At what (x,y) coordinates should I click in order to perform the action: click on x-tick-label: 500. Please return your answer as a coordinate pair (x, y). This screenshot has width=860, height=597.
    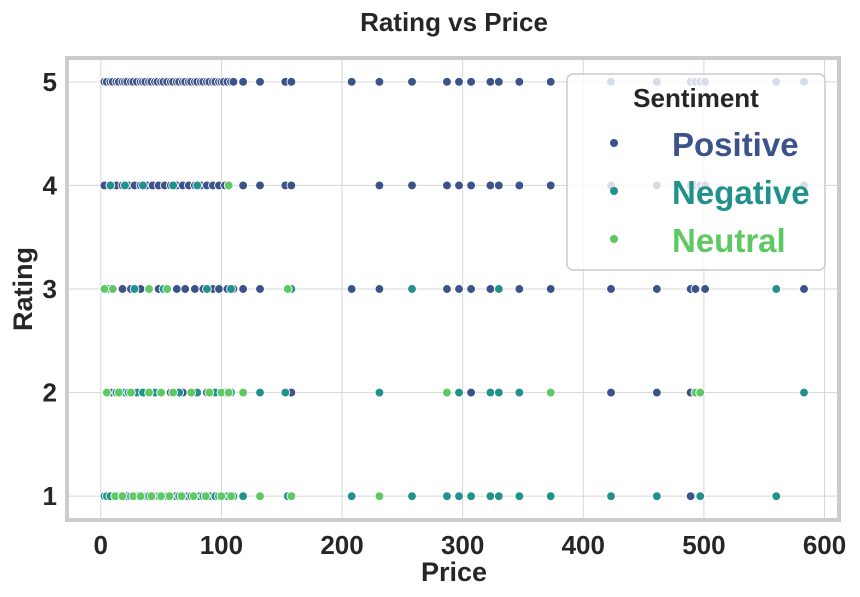
    Looking at the image, I should click on (703, 545).